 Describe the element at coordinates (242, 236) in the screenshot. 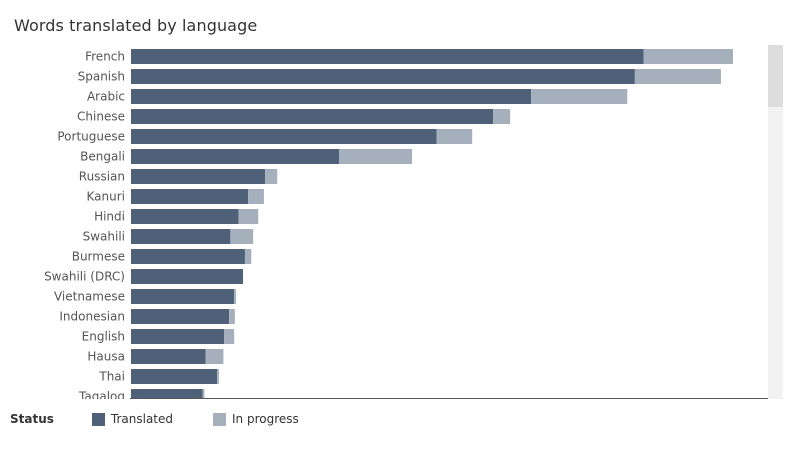

I see `bar-swahili-in-progress` at that location.